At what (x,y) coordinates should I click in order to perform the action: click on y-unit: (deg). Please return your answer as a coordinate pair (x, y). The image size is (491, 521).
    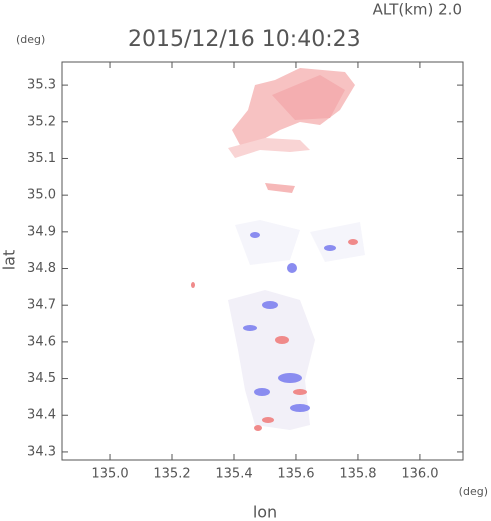
    Looking at the image, I should click on (30, 39).